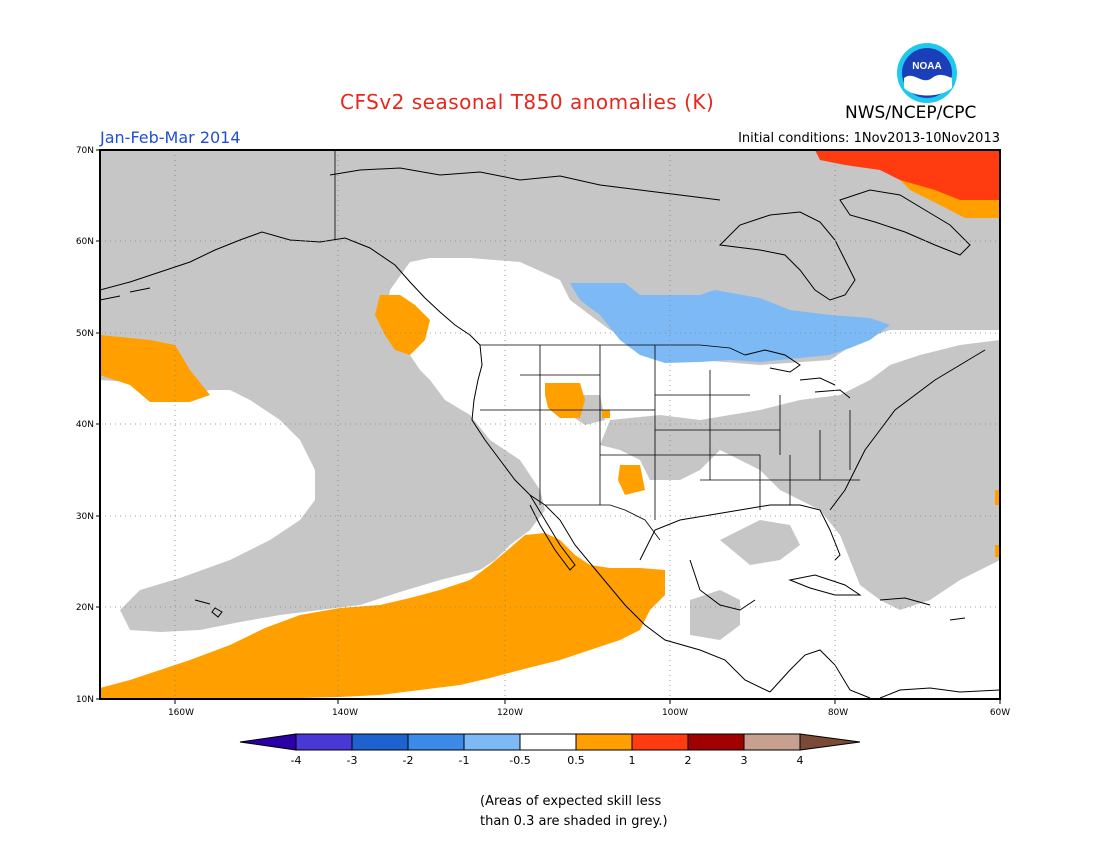  What do you see at coordinates (606, 414) in the screenshot?
I see `warm-colorado-dot` at bounding box center [606, 414].